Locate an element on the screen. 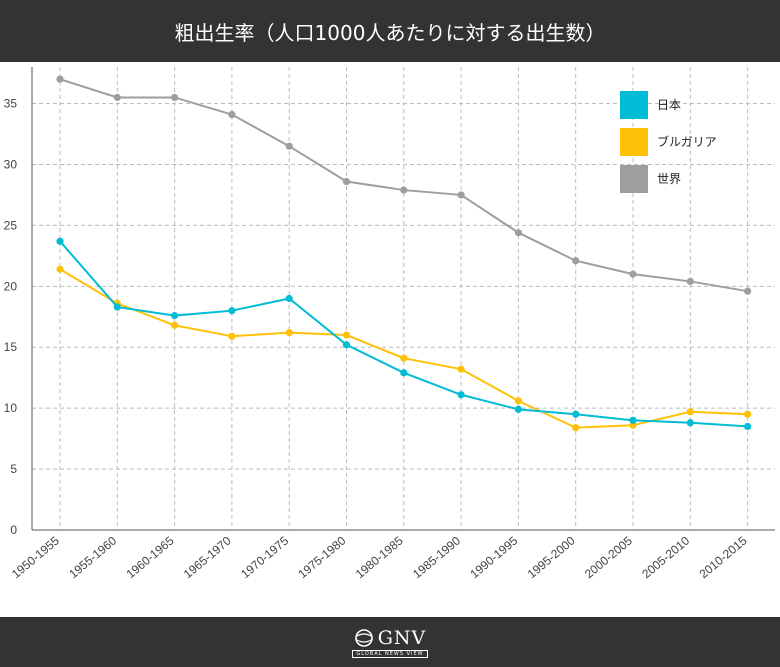 This screenshot has height=667, width=780. gnv-logo: GNV GLOBAL NEWS VIEW is located at coordinates (390, 642).